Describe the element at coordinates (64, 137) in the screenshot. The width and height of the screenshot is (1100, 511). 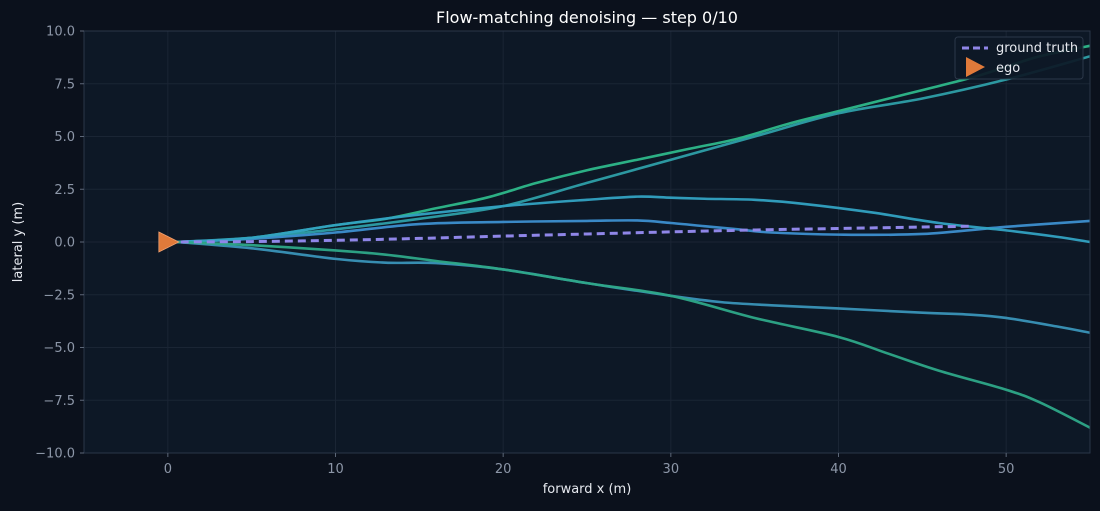
I see `y-tick-label: 5.0` at that location.